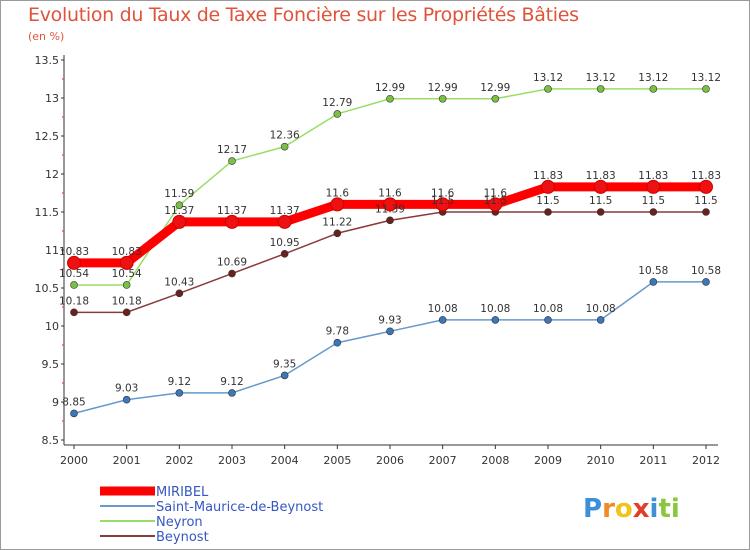 The width and height of the screenshot is (750, 550). What do you see at coordinates (232, 460) in the screenshot?
I see `x-tick-label: 2003` at bounding box center [232, 460].